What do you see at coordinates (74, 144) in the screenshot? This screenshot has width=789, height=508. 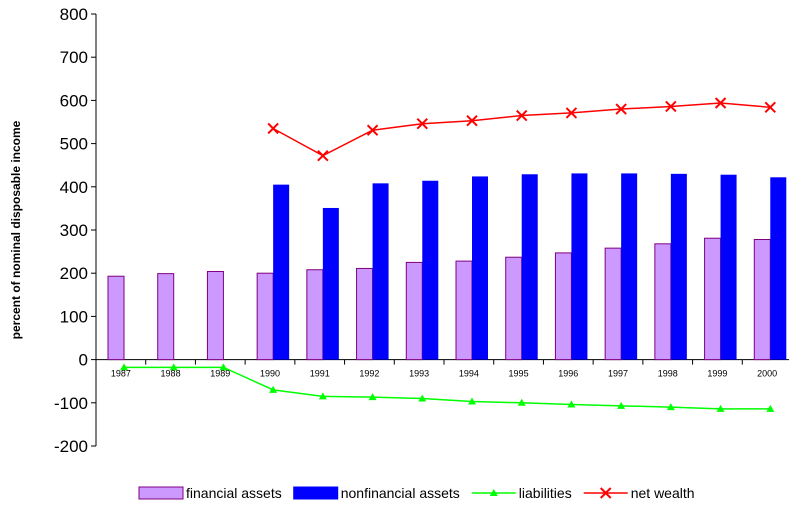 I see `y-tick-label: 500` at bounding box center [74, 144].